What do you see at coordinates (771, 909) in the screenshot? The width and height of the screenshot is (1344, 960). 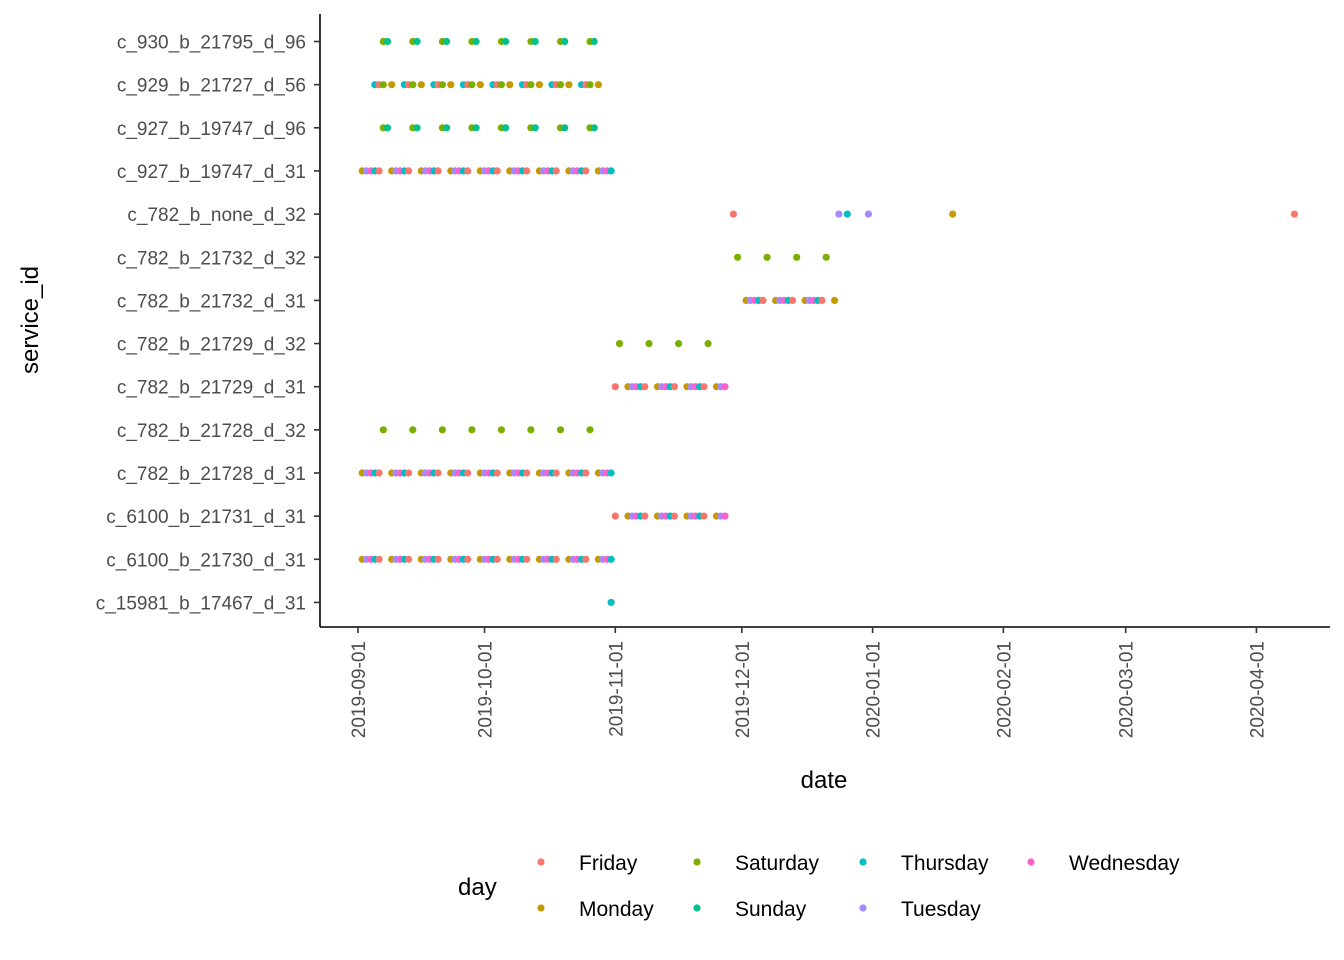 I see `legend-label: Sunday` at bounding box center [771, 909].